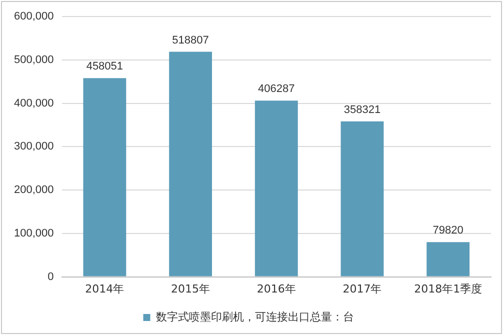 Image resolution: width=503 pixels, height=335 pixels. What do you see at coordinates (34, 190) in the screenshot?
I see `y-tick-label: 200,000` at bounding box center [34, 190].